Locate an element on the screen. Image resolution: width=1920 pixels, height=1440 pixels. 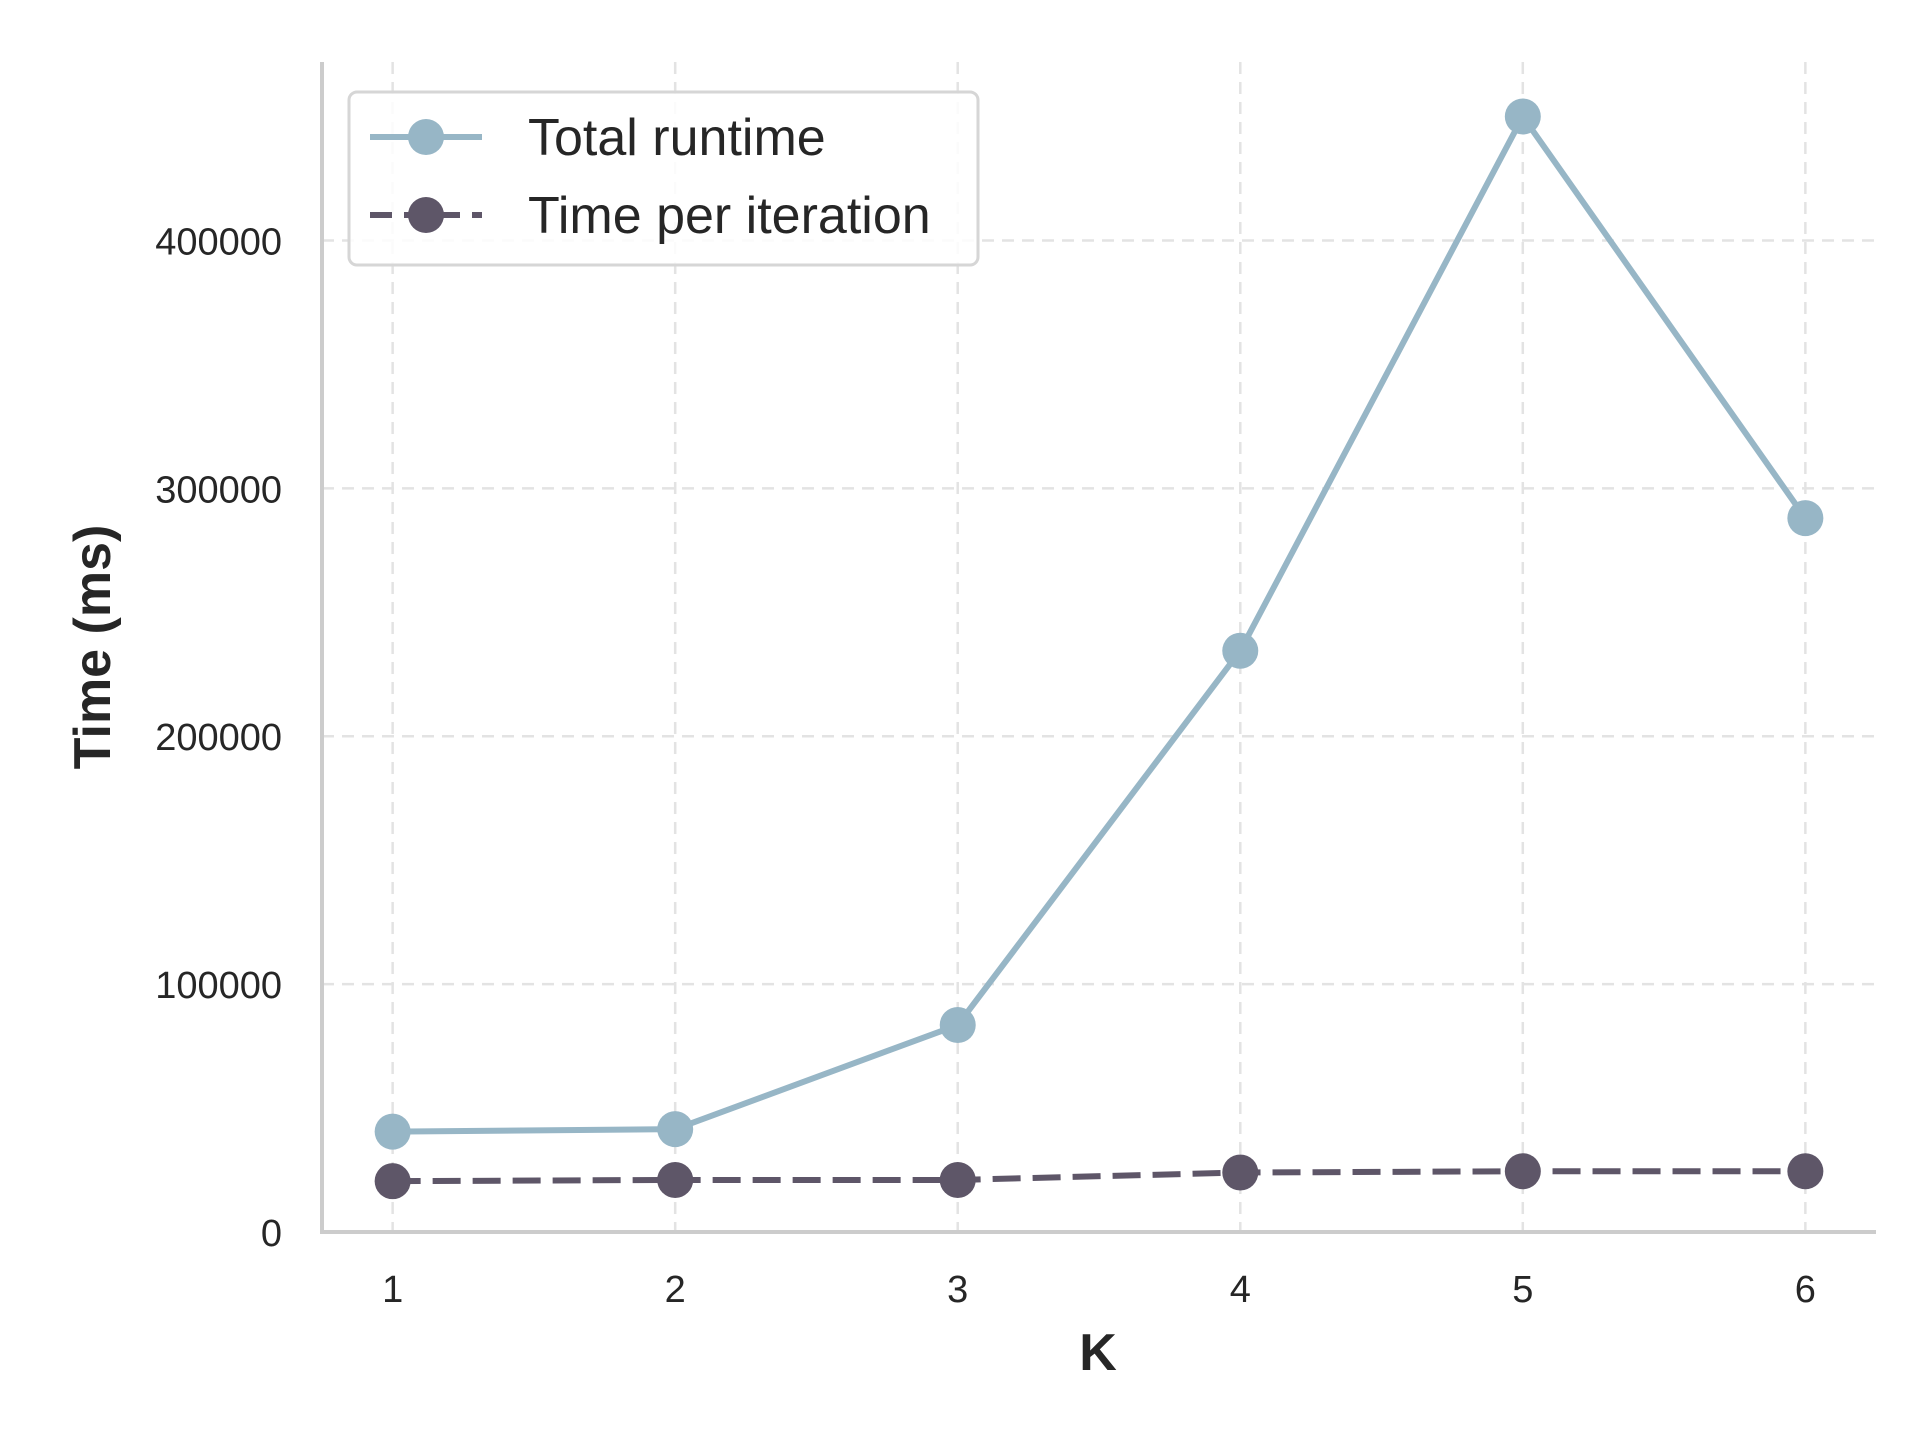
x-axis-label: K is located at coordinates (1098, 1353).